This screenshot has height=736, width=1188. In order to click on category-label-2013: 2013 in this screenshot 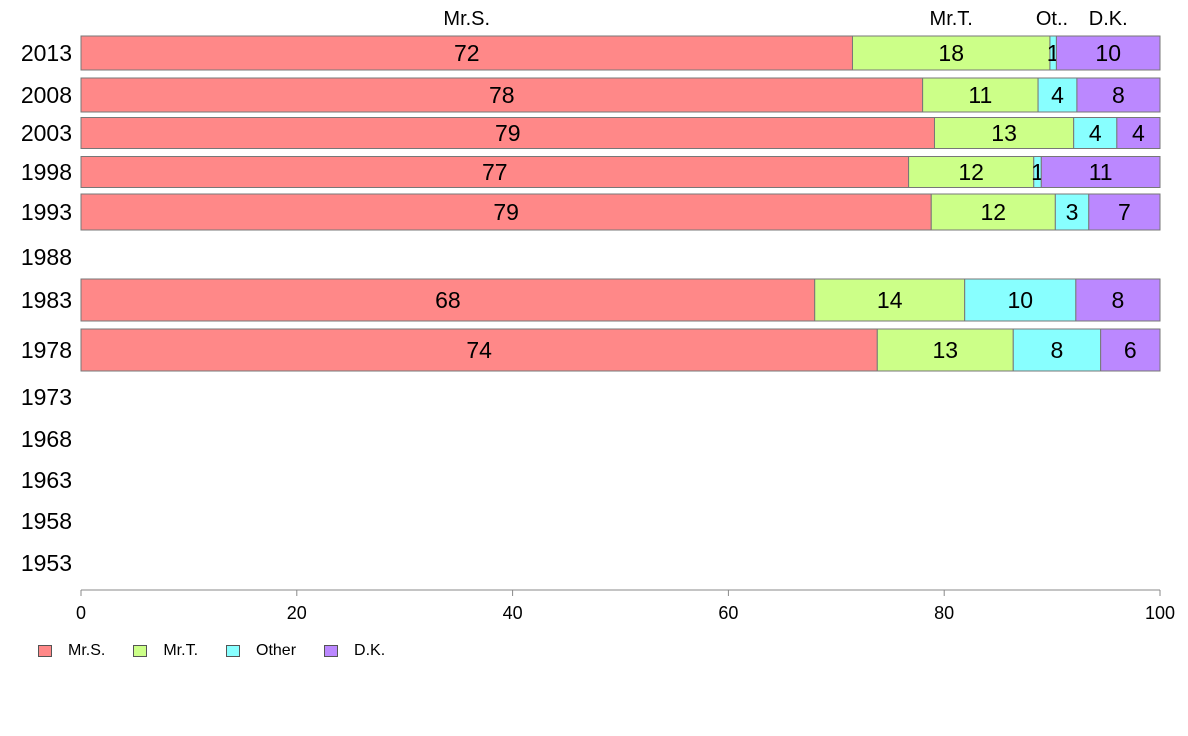, I will do `click(46, 53)`.